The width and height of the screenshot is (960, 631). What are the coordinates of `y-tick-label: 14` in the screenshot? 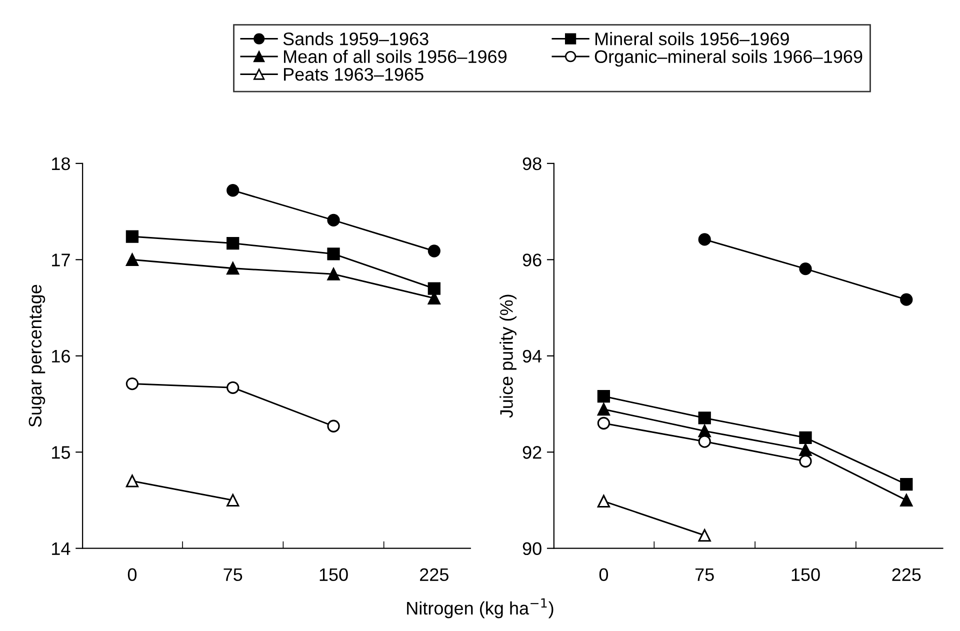 It's located at (61, 548).